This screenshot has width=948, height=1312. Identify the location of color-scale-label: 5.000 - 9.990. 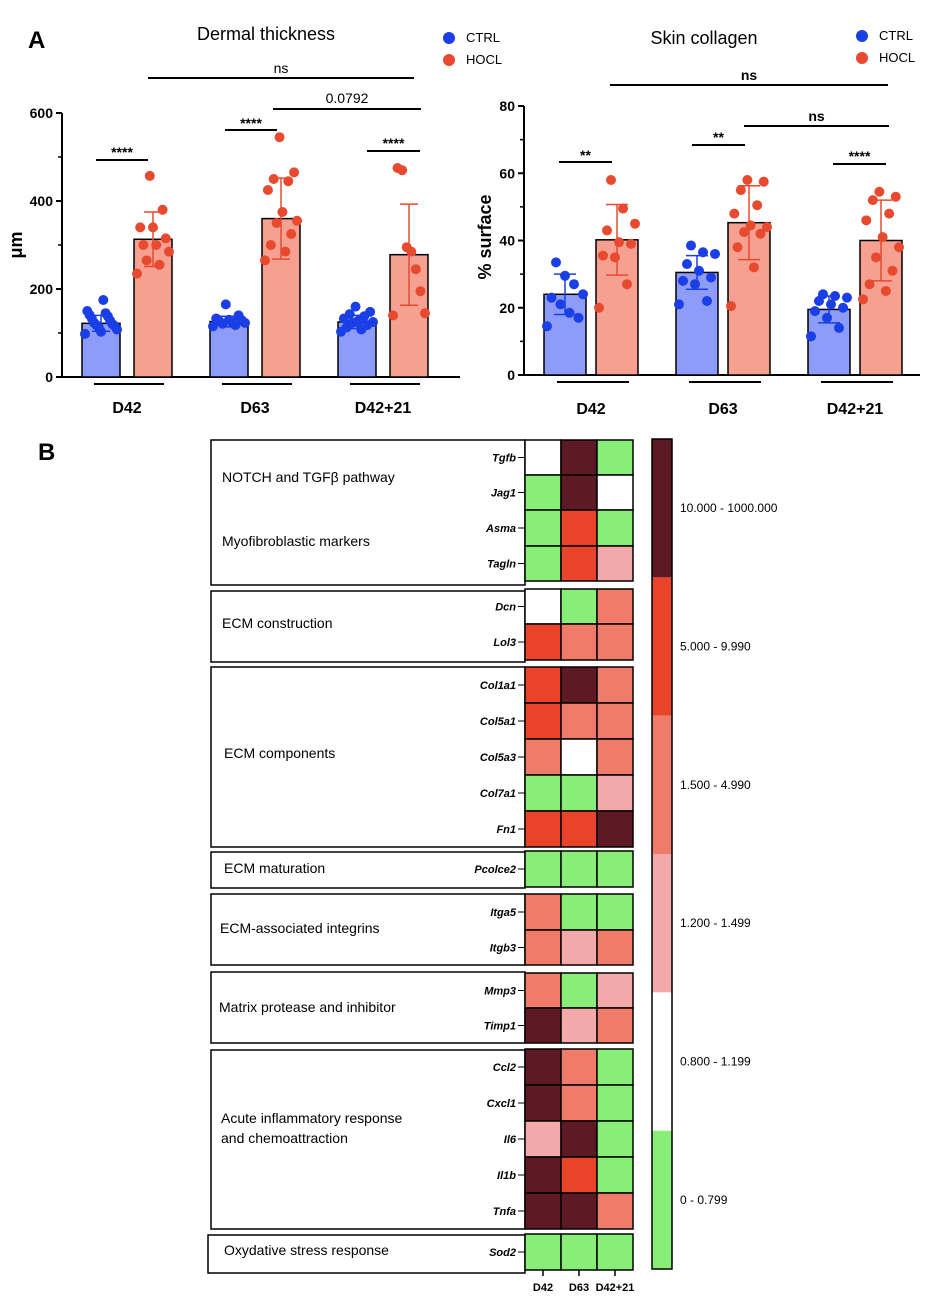
(715, 647).